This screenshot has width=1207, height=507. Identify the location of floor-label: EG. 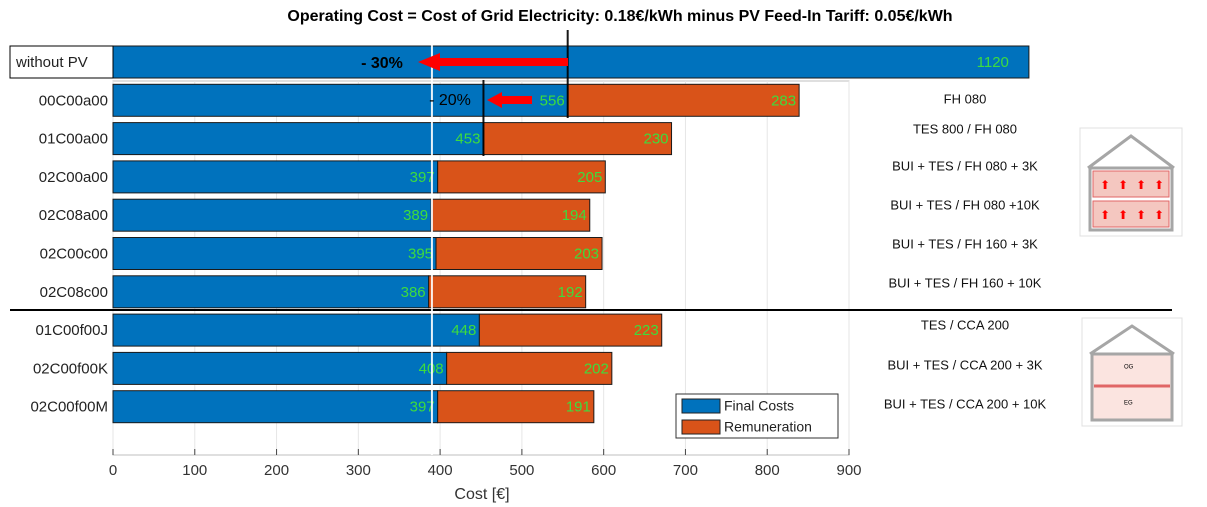
(1128, 404).